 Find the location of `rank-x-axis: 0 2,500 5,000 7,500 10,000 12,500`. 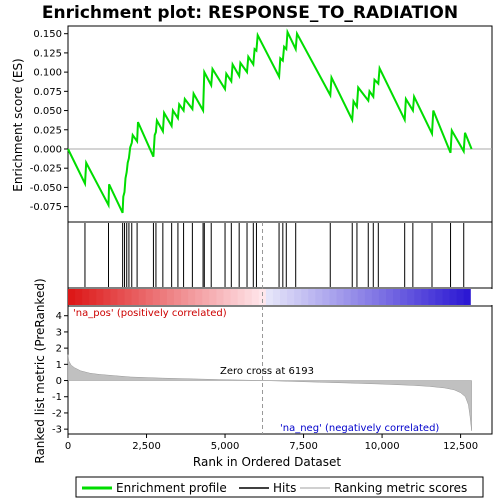

rank-x-axis: 0 2,500 5,000 7,500 10,000 12,500 is located at coordinates (271, 443).